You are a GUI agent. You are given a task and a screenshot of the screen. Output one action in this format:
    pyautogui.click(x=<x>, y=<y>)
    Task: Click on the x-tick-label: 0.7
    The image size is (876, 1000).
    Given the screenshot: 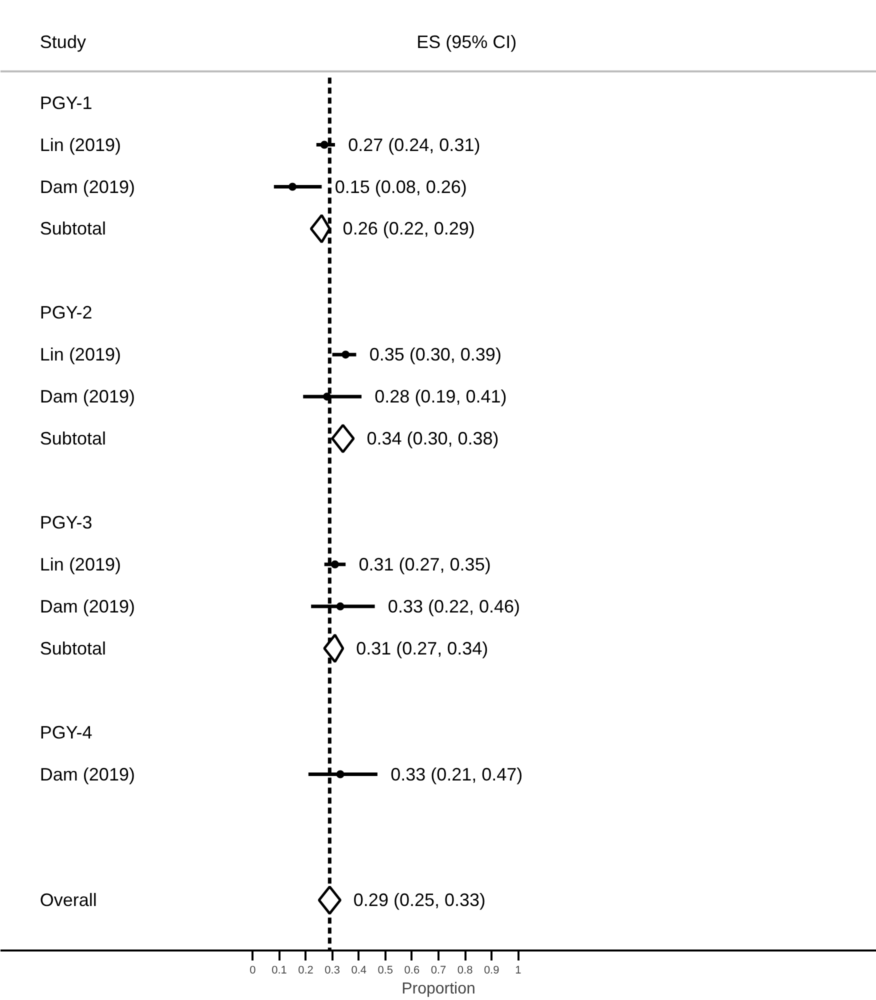 What is the action you would take?
    pyautogui.click(x=438, y=970)
    